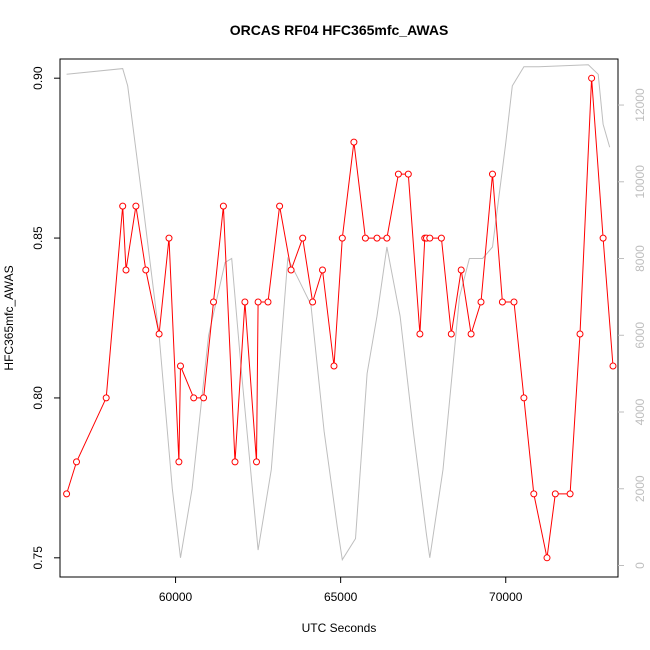 The height and width of the screenshot is (650, 650). What do you see at coordinates (640, 488) in the screenshot?
I see `y2-tick-label: 2000` at bounding box center [640, 488].